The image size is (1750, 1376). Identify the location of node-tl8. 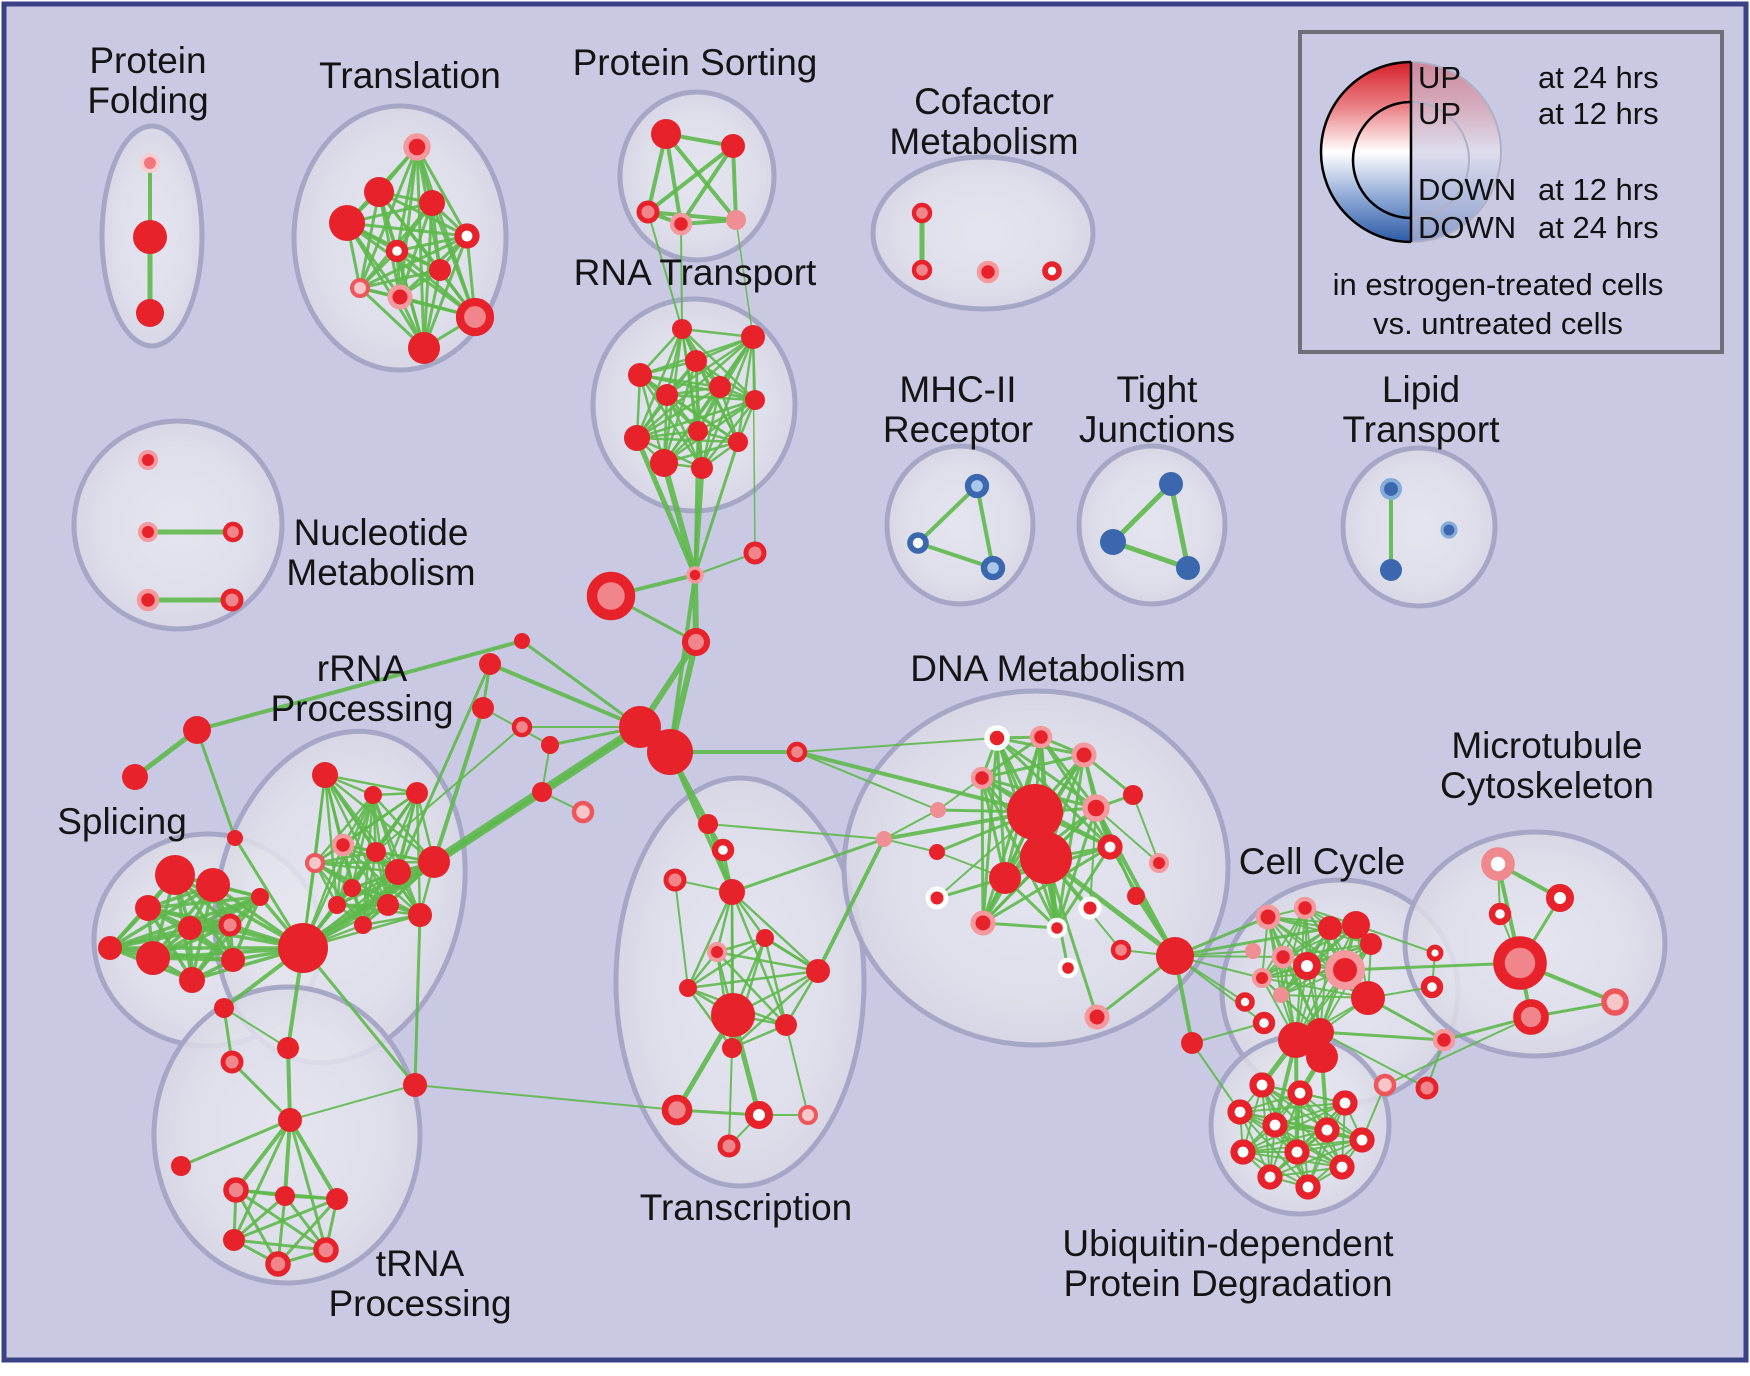
(360, 288).